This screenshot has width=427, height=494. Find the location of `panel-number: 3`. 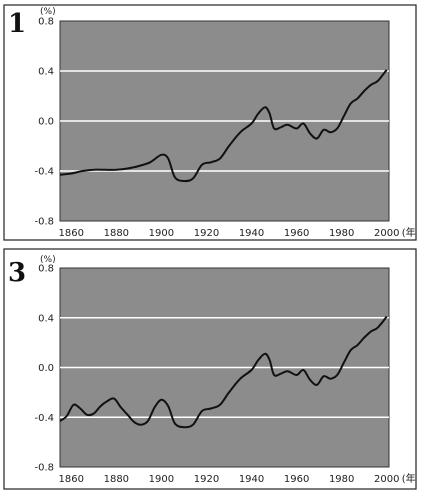

panel-number: 3 is located at coordinates (17, 273).